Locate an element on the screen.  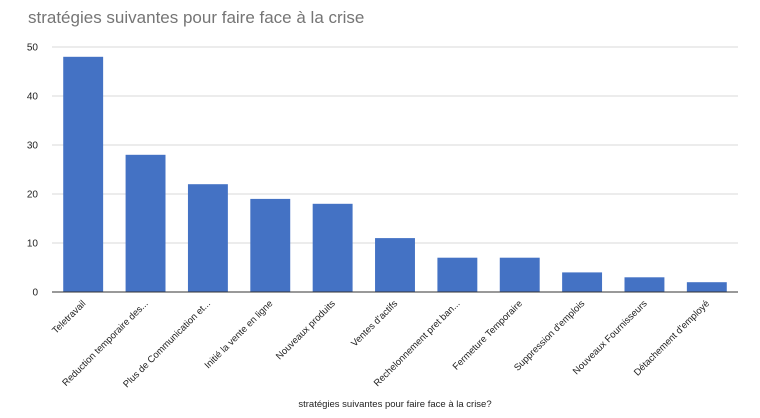
y-tick-label: 0 is located at coordinates (35, 293).